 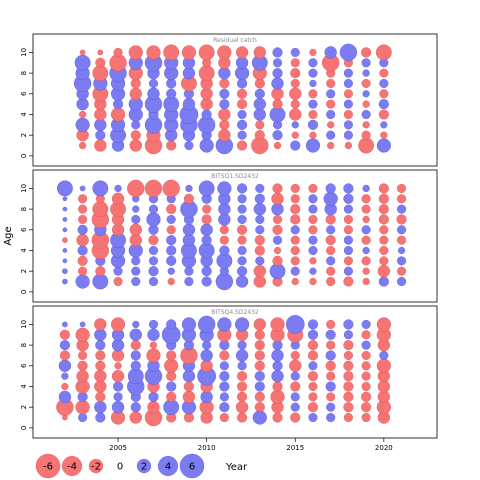 What do you see at coordinates (24, 292) in the screenshot?
I see `y-tick-label: 0` at bounding box center [24, 292].